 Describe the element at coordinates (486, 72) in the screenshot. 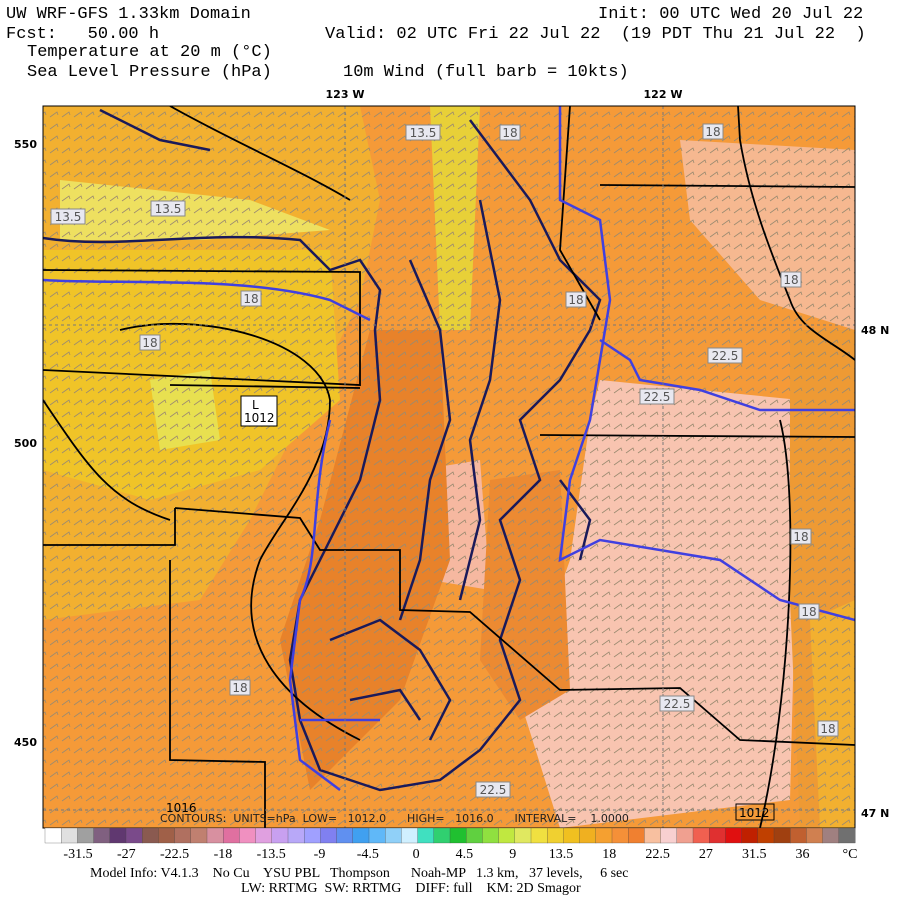

I see `wind-label: 10m Wind (full barb = 10kts)` at that location.